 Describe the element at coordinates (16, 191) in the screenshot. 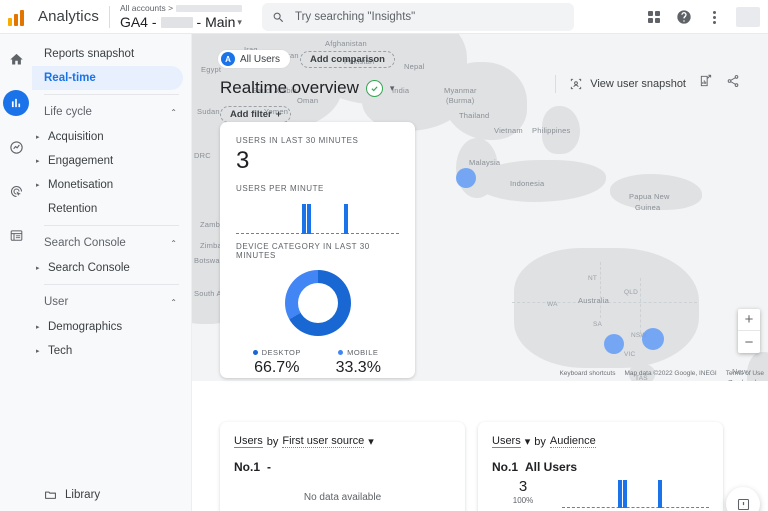

I see `rail-item-advertising` at that location.